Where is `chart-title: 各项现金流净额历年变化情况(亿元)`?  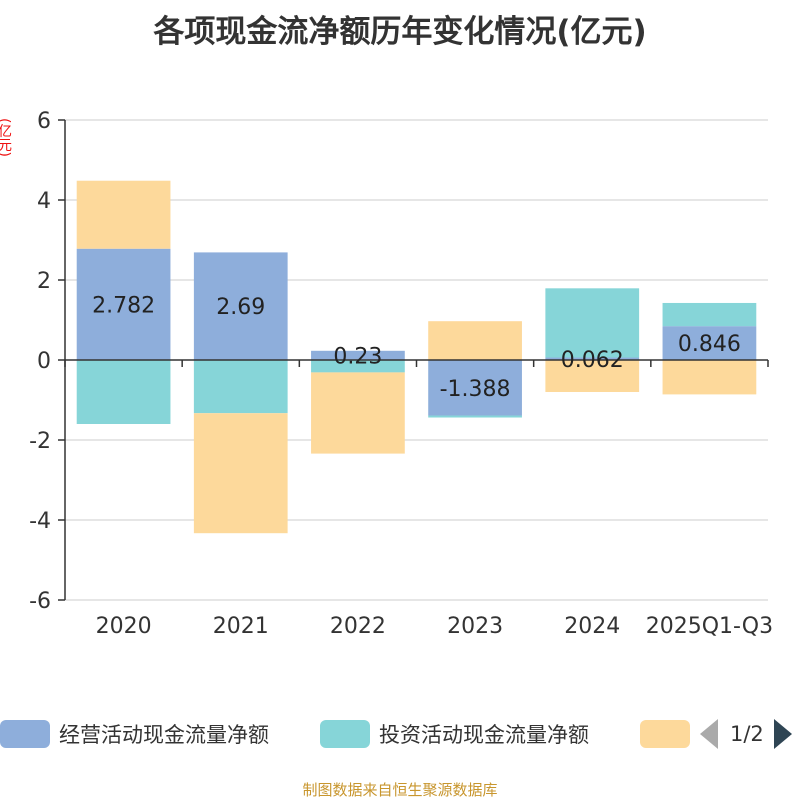
chart-title: 各项现金流净额历年变化情况(亿元) is located at coordinates (400, 32).